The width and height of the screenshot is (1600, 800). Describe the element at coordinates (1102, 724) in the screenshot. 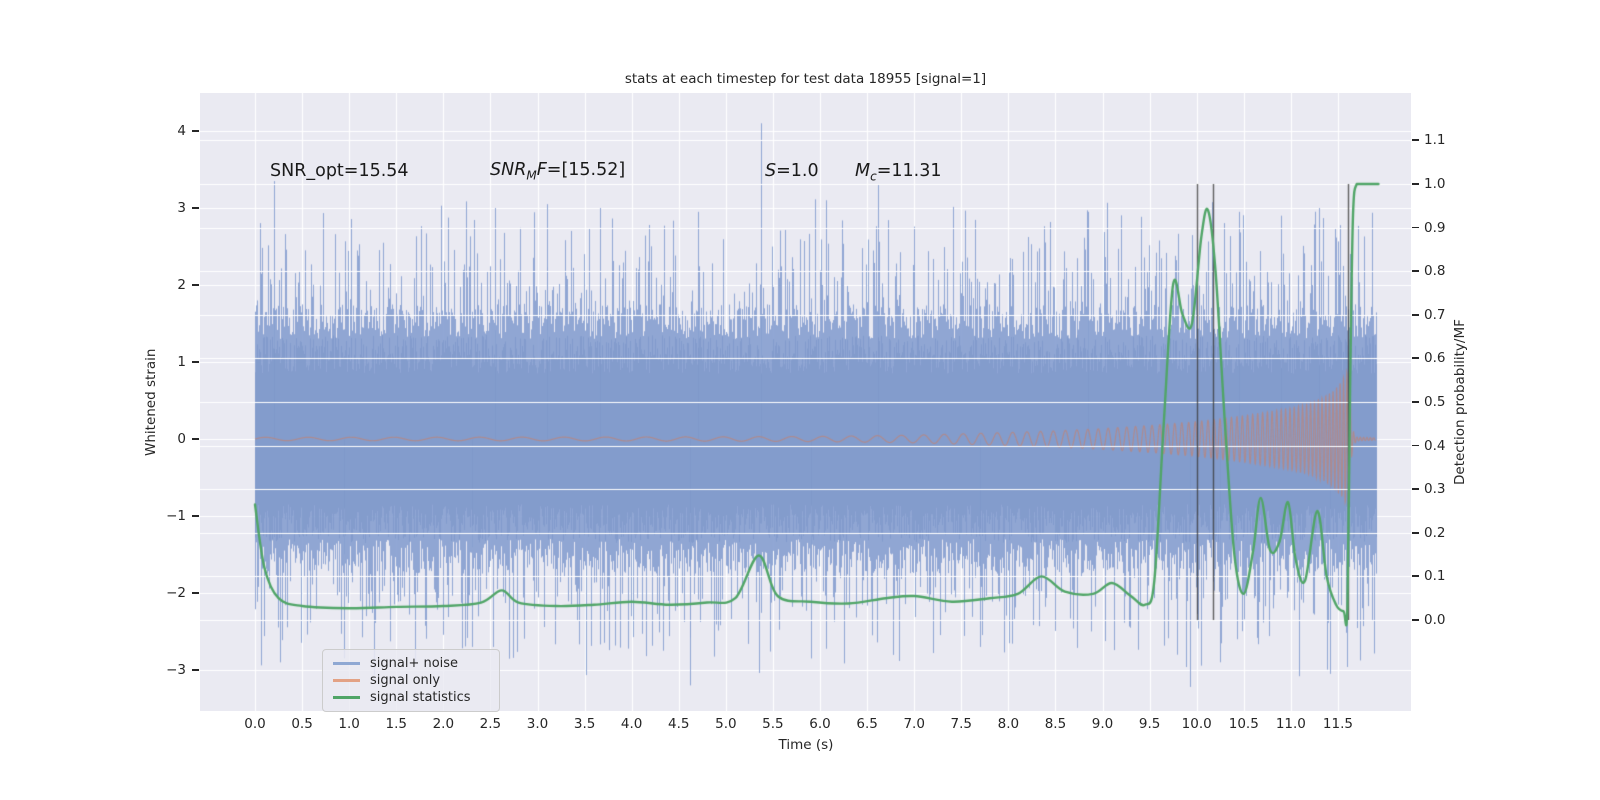

I see `x-tick-label: 9.0` at that location.